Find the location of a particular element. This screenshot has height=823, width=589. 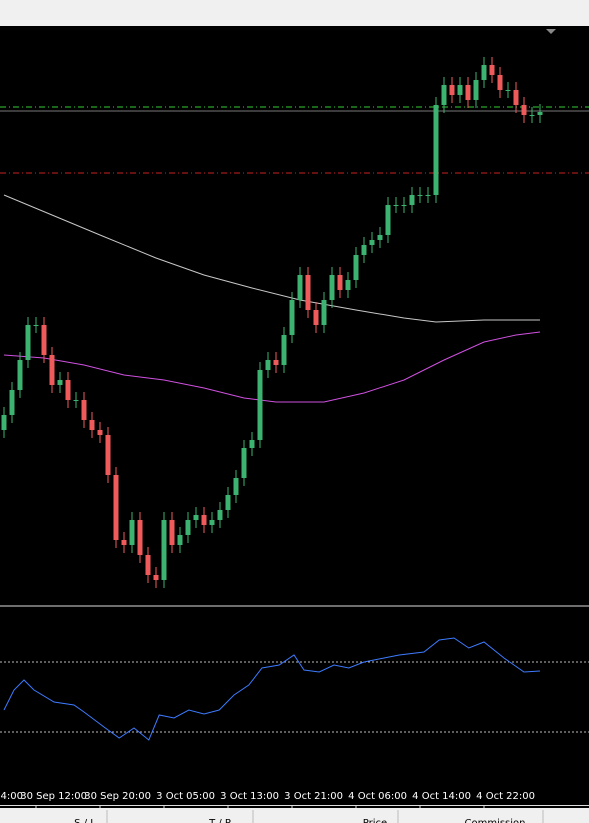

column-header: Commission is located at coordinates (494, 820).